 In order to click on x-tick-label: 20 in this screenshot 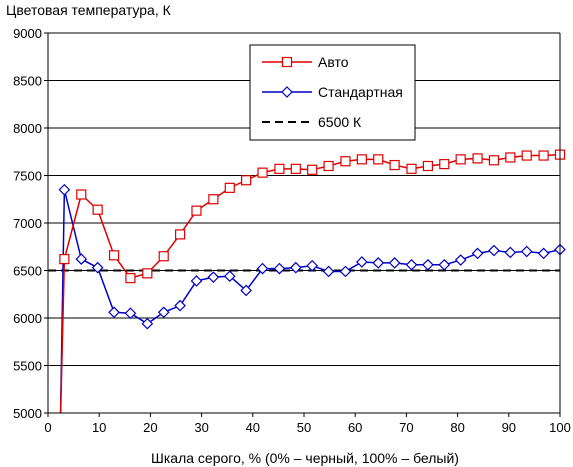, I will do `click(150, 427)`.